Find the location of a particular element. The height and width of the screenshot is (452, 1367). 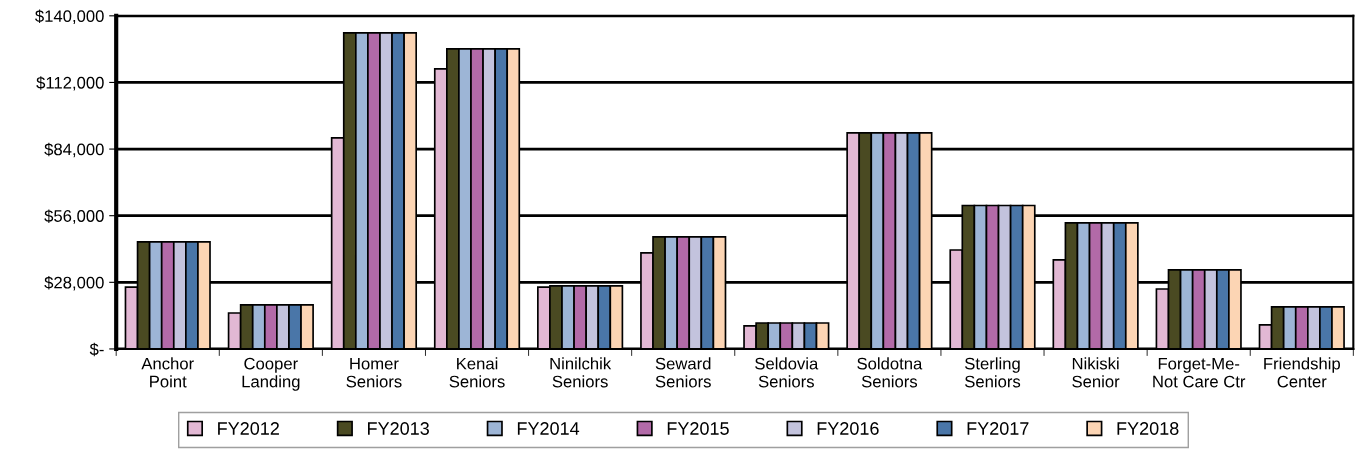

x-tick-label: Seldovia Seniors is located at coordinates (787, 372).